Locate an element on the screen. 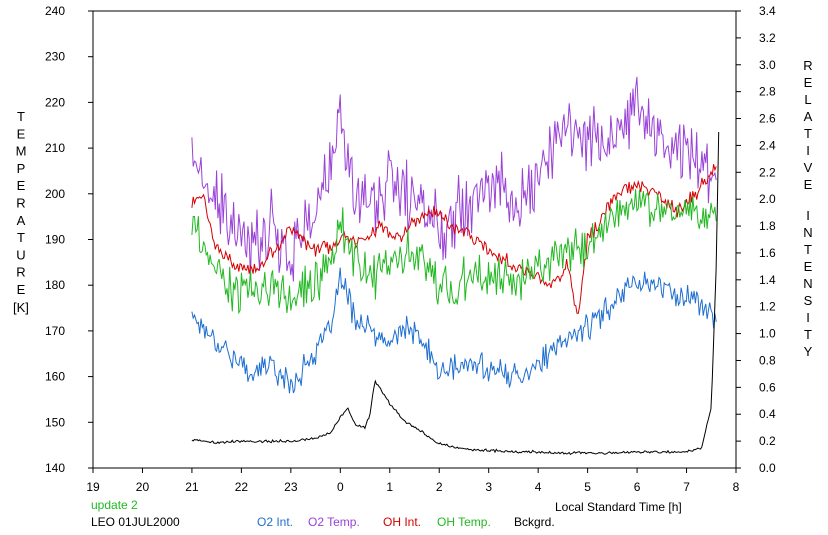 The height and width of the screenshot is (535, 828). y-right-tick-label: 2.6 is located at coordinates (767, 119).